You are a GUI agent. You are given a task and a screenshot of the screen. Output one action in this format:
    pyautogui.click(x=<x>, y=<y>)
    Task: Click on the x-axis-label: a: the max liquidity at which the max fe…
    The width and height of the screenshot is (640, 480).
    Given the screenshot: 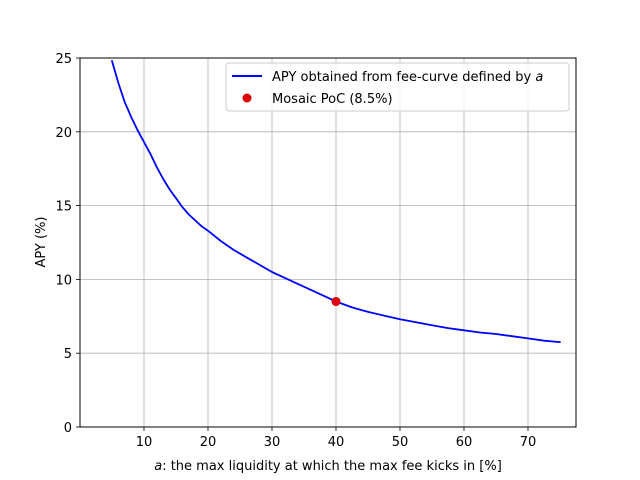 What is the action you would take?
    pyautogui.click(x=328, y=466)
    